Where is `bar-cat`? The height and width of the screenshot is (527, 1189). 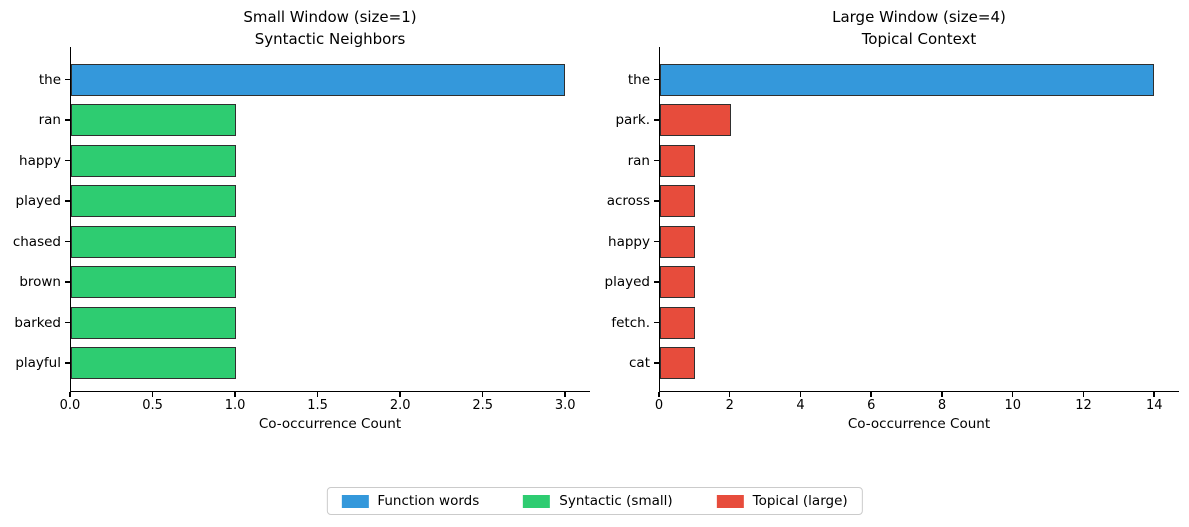 bar-cat is located at coordinates (678, 363).